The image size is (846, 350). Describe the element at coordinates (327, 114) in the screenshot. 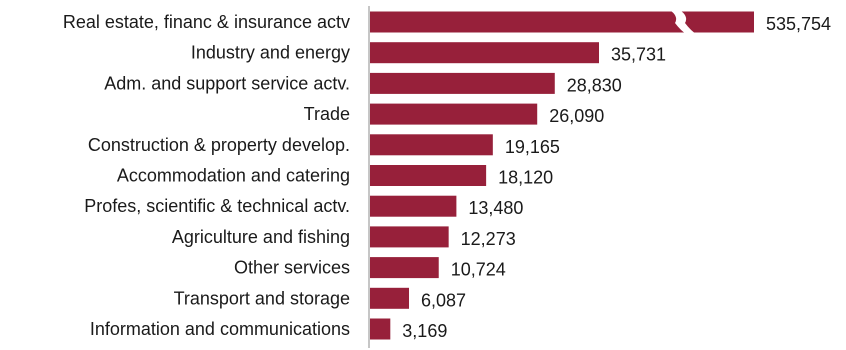

I see `category-label: Trade` at that location.